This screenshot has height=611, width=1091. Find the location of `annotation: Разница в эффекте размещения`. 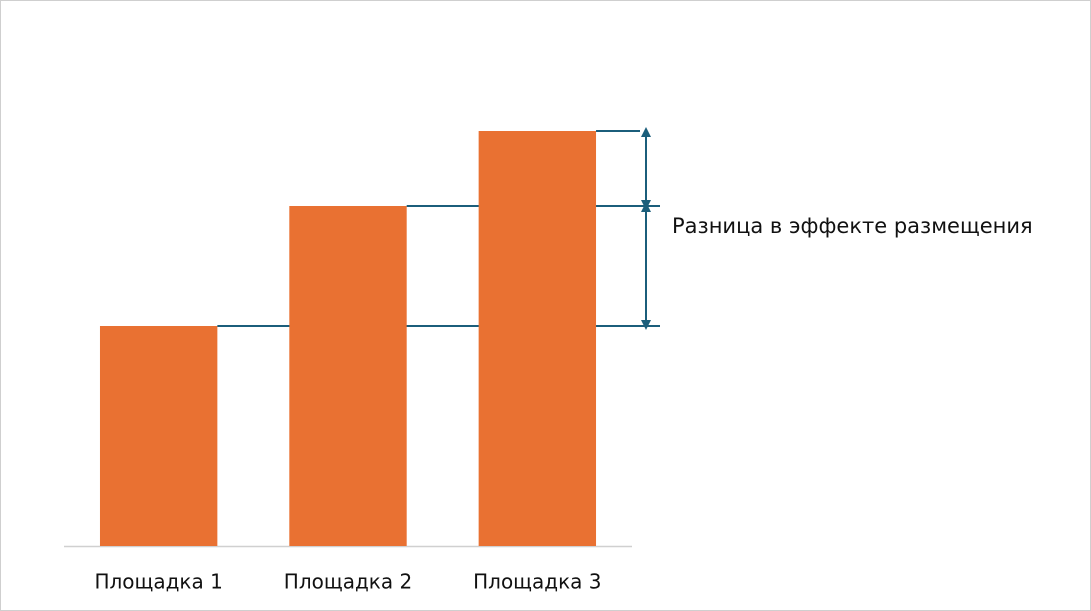

annotation: Разница в эффекте размещения is located at coordinates (852, 226).